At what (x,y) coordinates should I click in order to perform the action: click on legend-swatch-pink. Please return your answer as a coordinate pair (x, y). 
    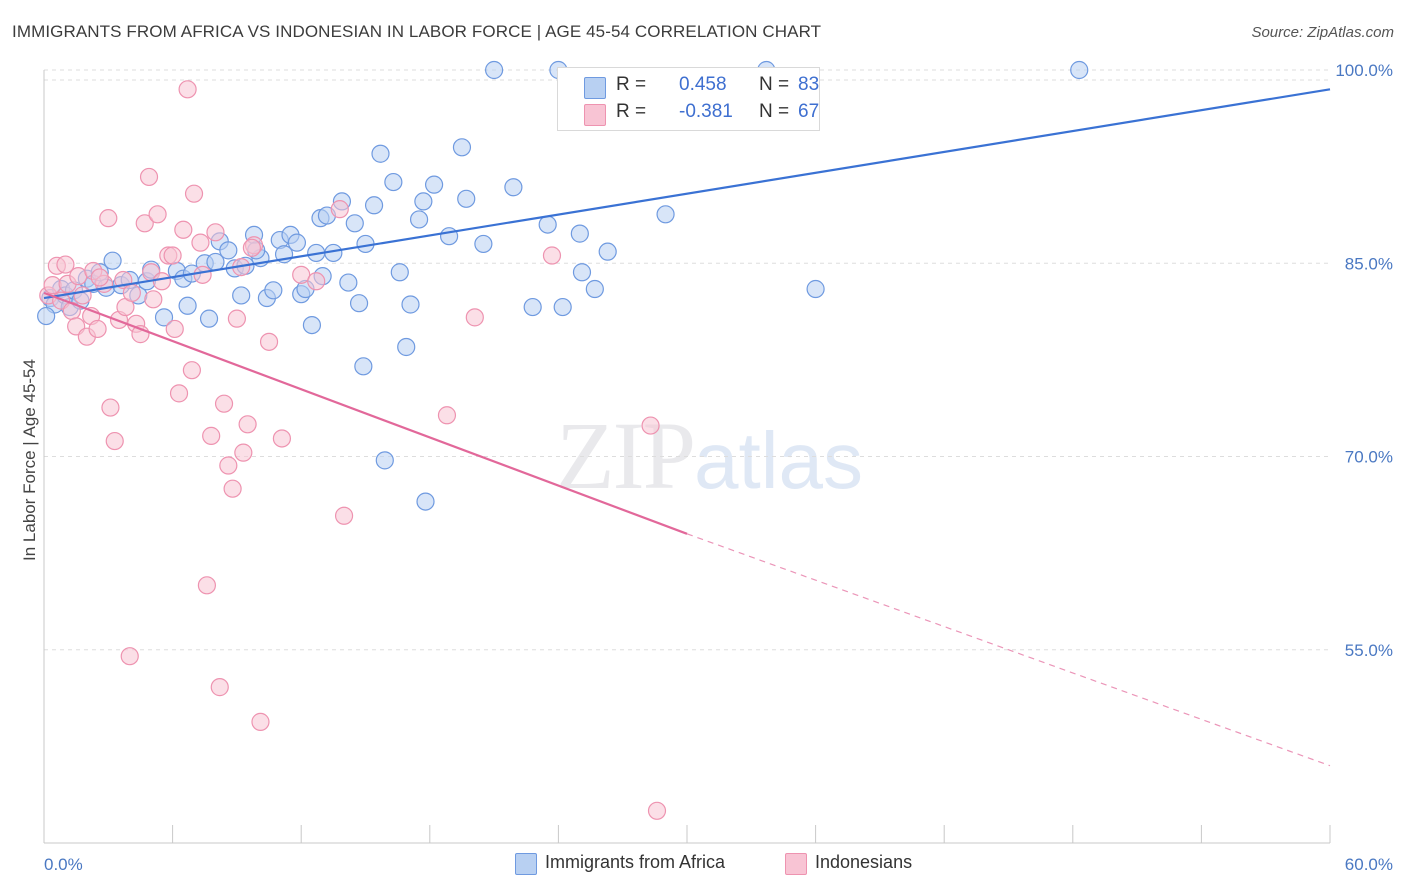
    Looking at the image, I should click on (595, 115).